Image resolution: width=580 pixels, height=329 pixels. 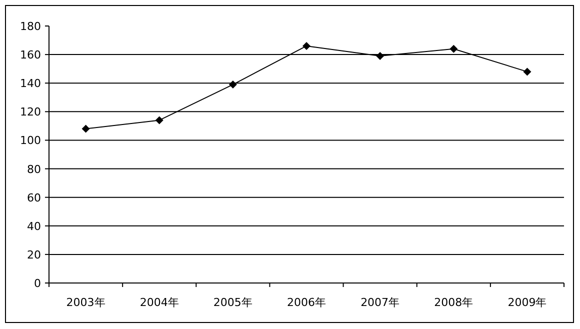 What do you see at coordinates (34, 197) in the screenshot?
I see `y-tick-label: 60` at bounding box center [34, 197].